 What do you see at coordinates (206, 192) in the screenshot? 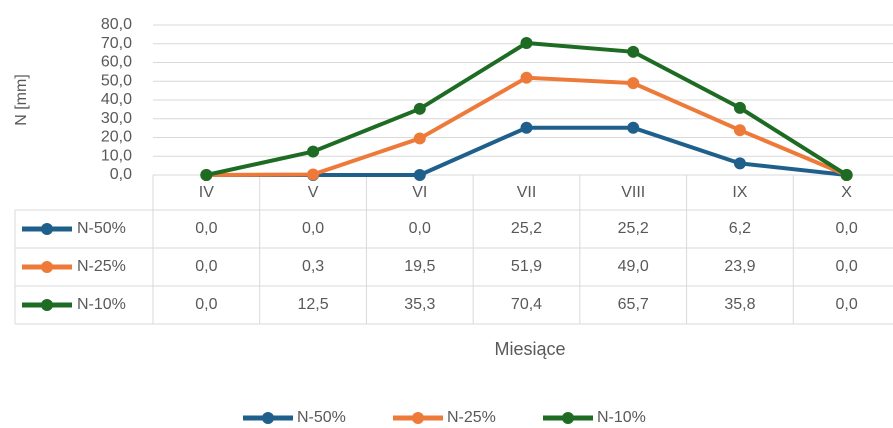
I see `x-tick-label: IV` at bounding box center [206, 192].